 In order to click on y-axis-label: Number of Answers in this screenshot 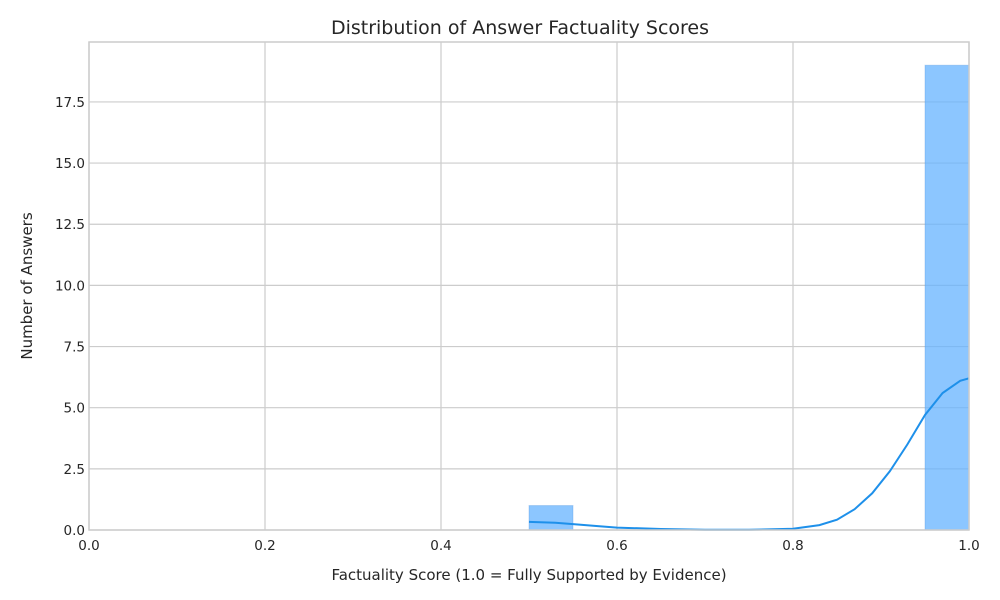, I will do `click(27, 285)`.